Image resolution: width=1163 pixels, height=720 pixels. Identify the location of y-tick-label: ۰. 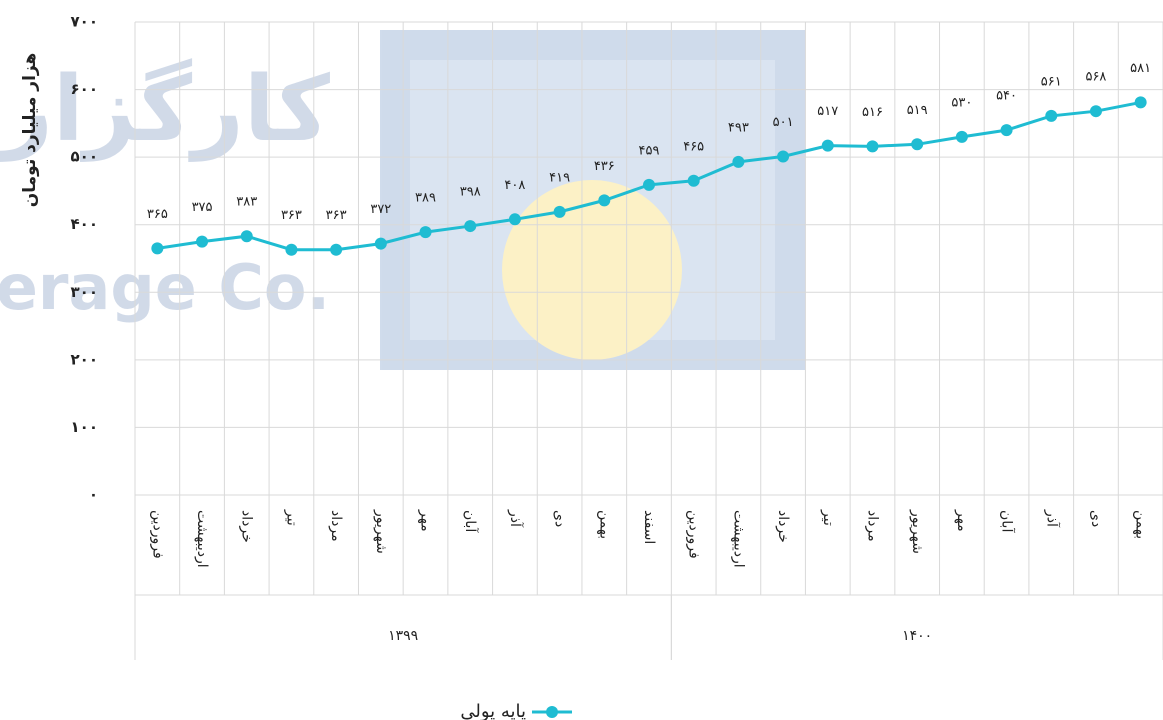
(93, 495).